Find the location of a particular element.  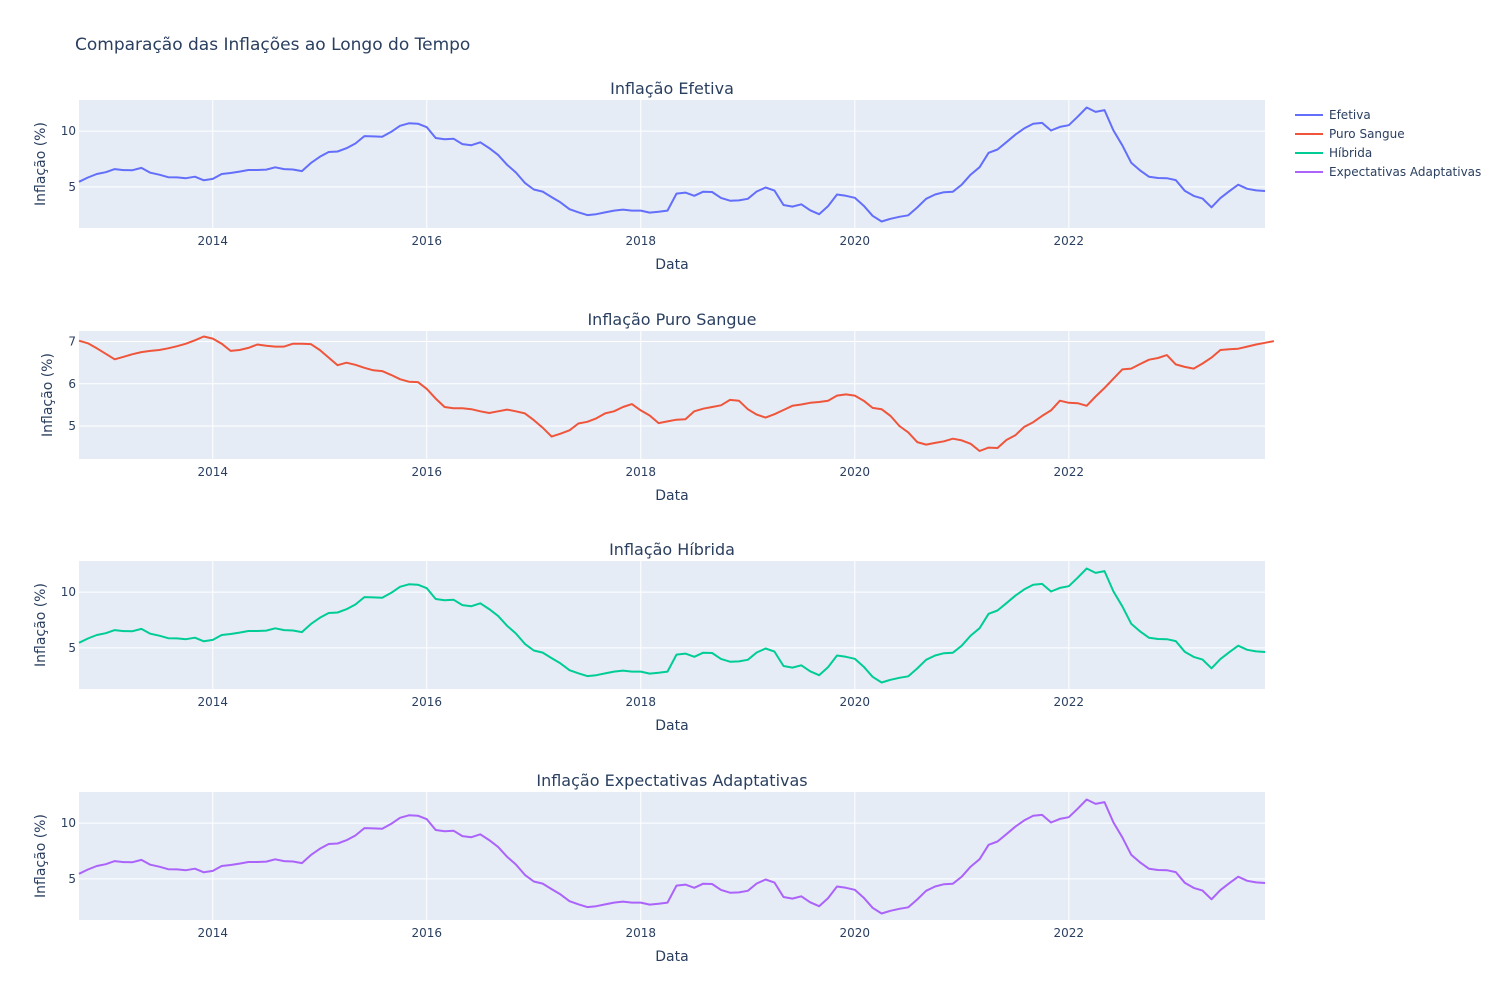

legend-label: Híbrida is located at coordinates (1350, 153).